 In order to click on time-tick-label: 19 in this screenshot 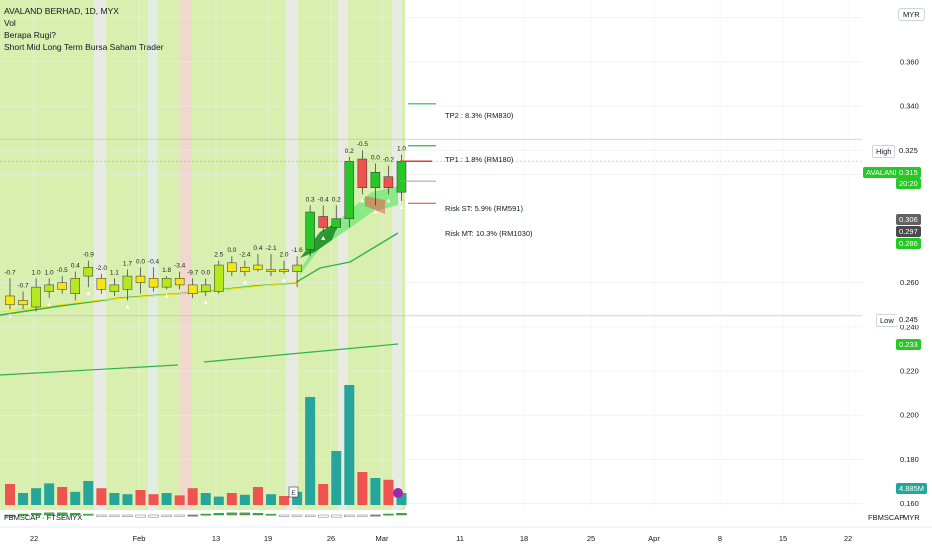, I will do `click(268, 538)`.